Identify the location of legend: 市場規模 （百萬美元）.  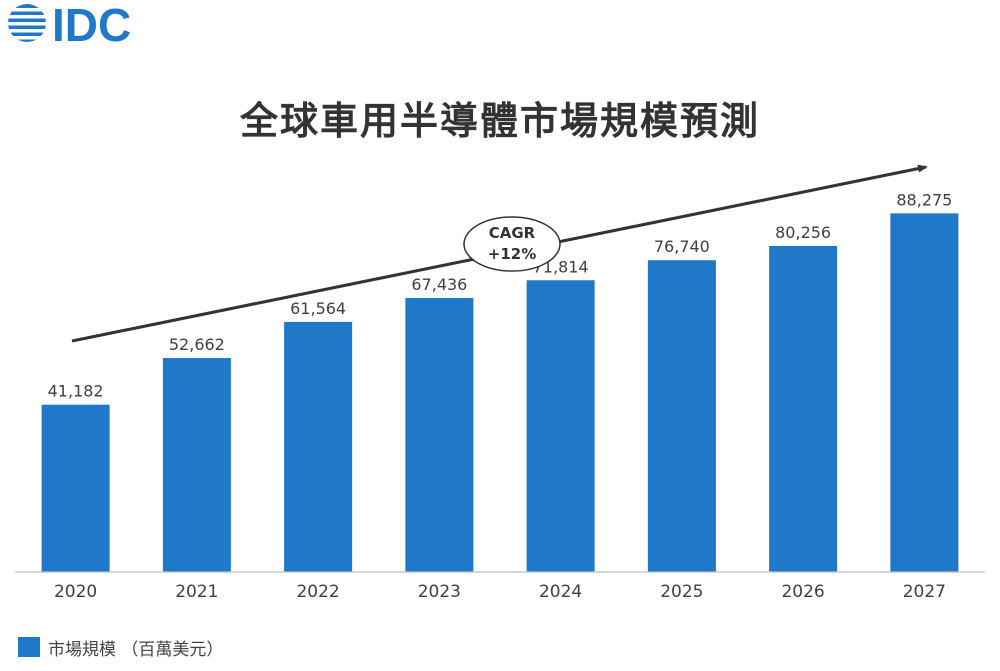
(120, 647).